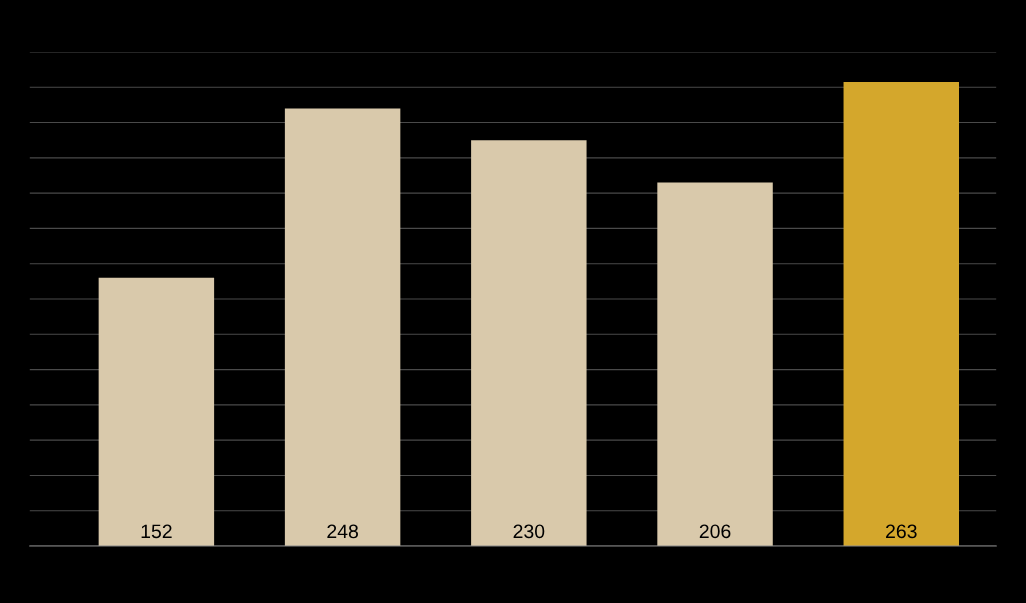 This screenshot has height=603, width=1026. I want to click on data-label: 263, so click(901, 531).